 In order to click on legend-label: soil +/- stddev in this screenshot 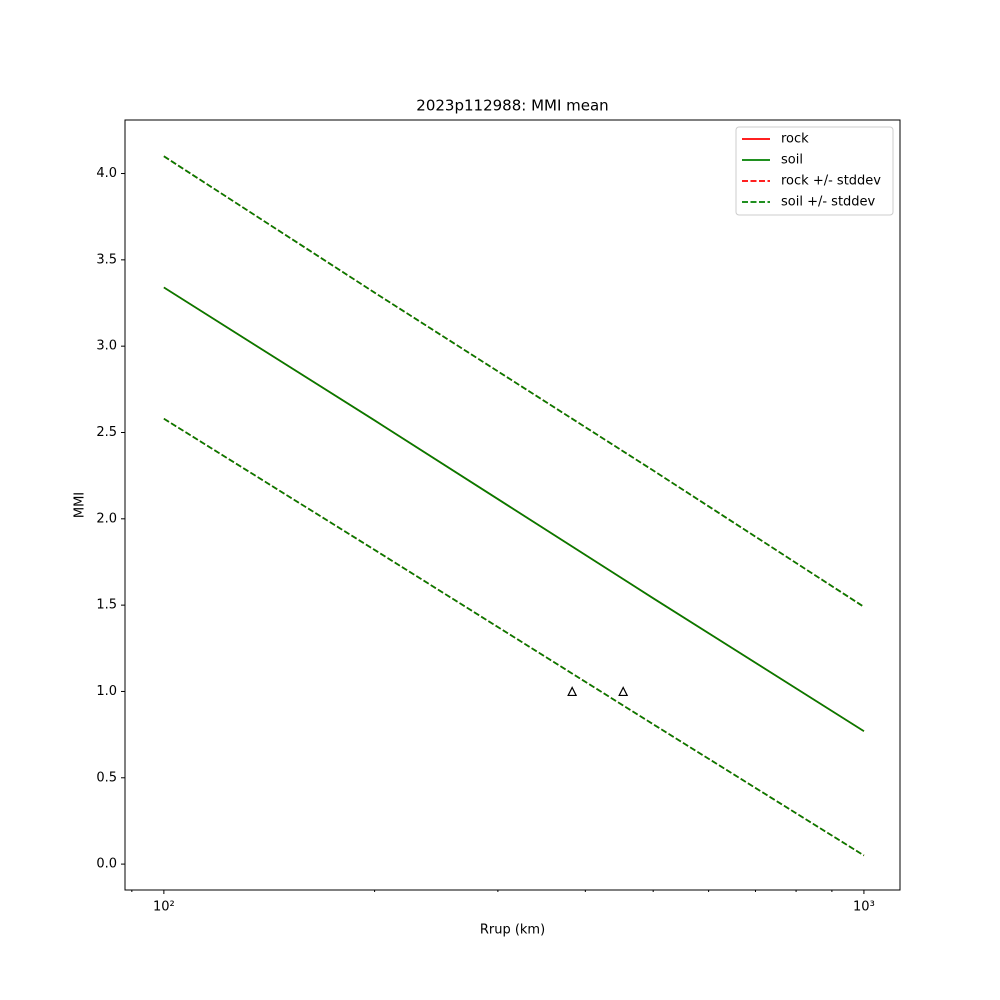, I will do `click(828, 202)`.